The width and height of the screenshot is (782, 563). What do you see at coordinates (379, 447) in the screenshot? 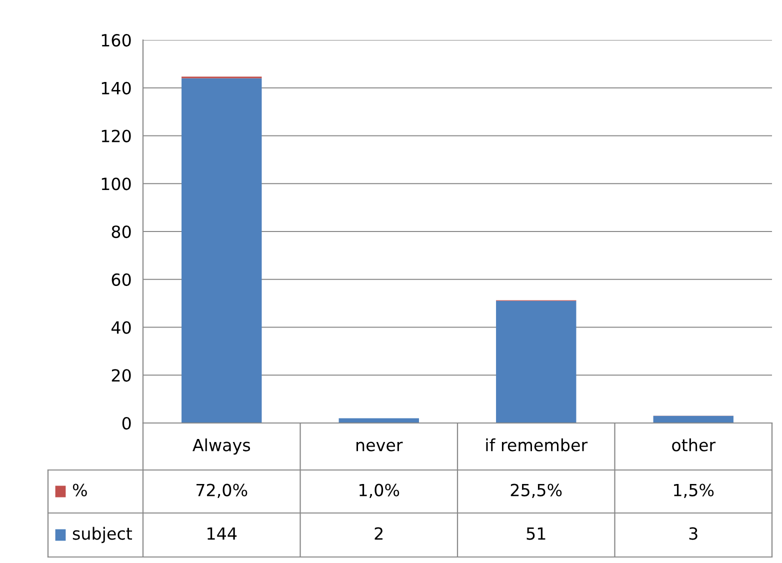
I see `x-tick-label: never` at bounding box center [379, 447].